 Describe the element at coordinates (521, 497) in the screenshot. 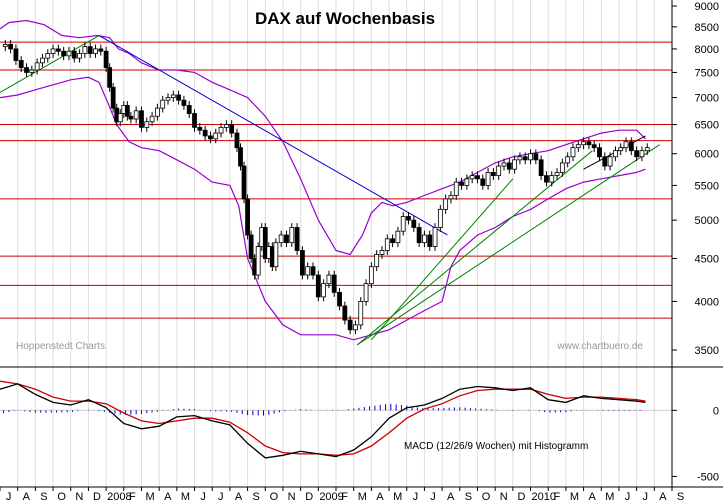

I see `time-tick-label-29: D` at that location.